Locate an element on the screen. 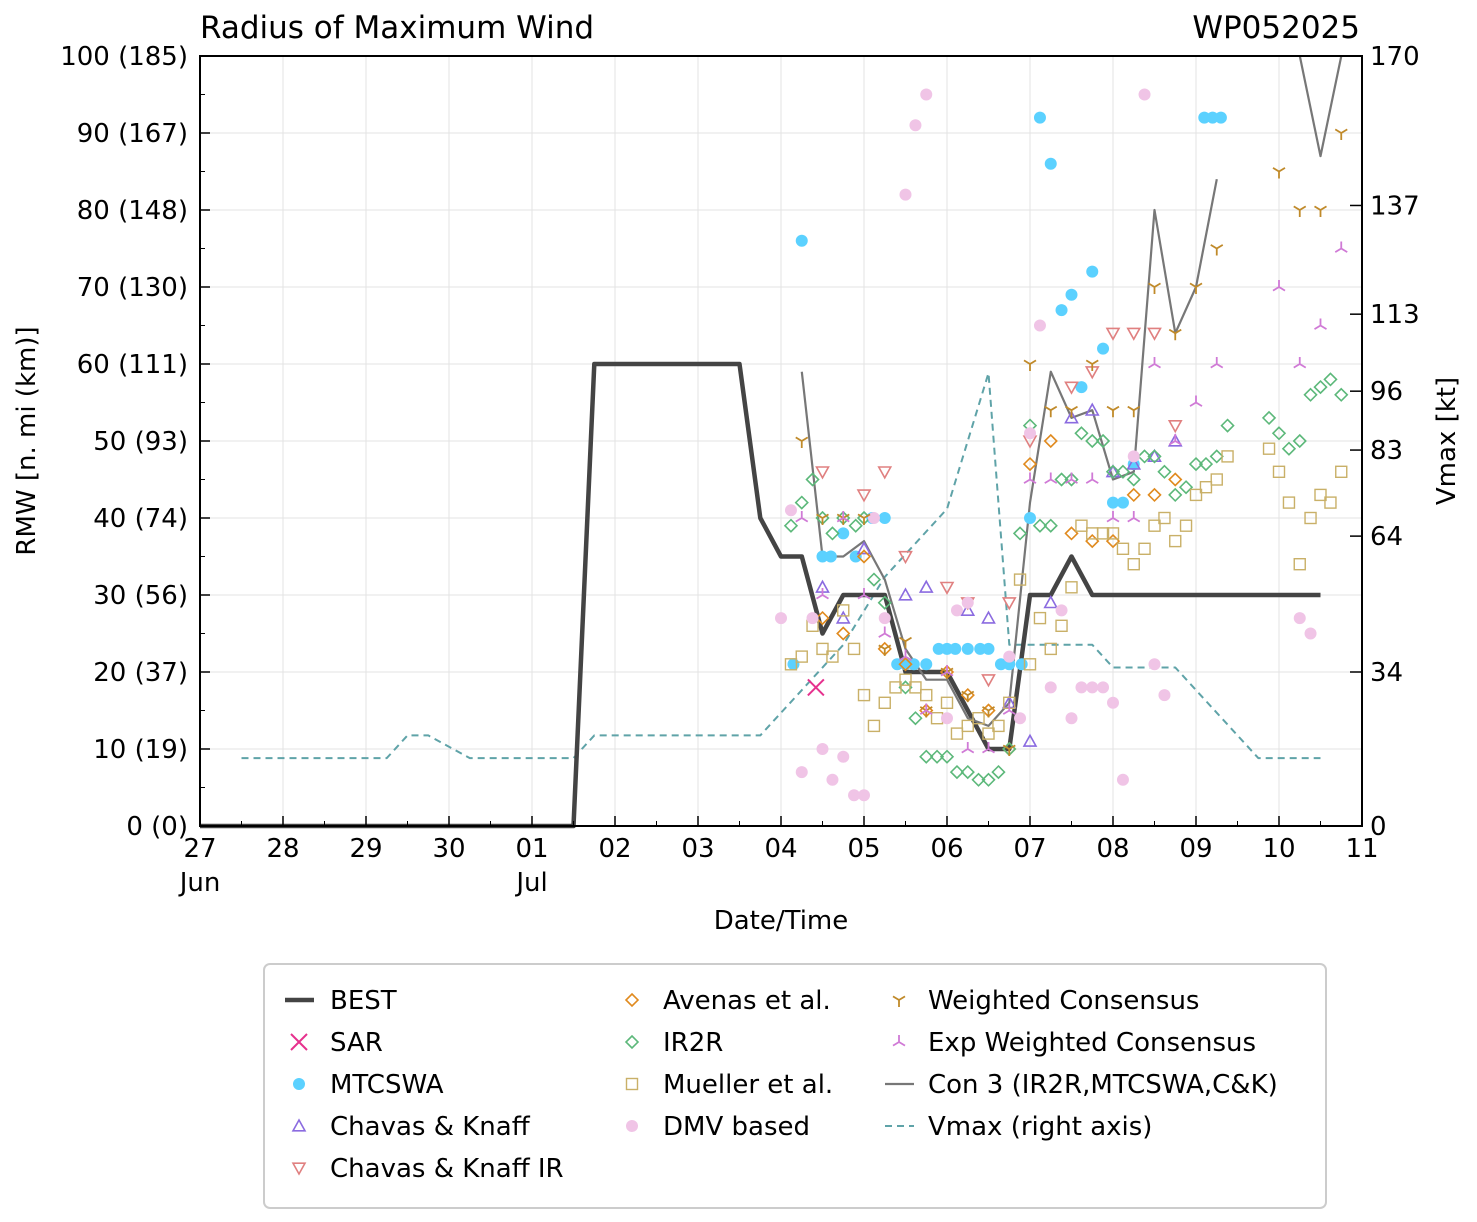 The height and width of the screenshot is (1222, 1477). y-tick-label: 100 (185) is located at coordinates (124, 57).